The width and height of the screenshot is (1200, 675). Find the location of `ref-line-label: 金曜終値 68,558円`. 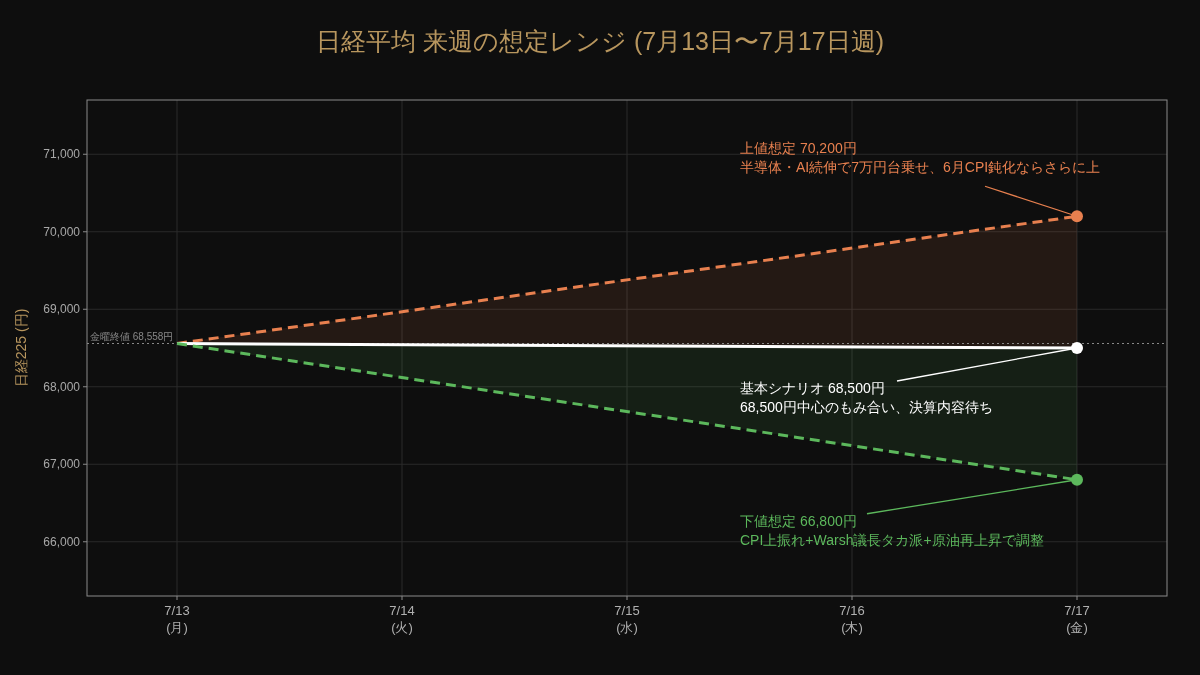

ref-line-label: 金曜終値 68,558円 is located at coordinates (132, 336).